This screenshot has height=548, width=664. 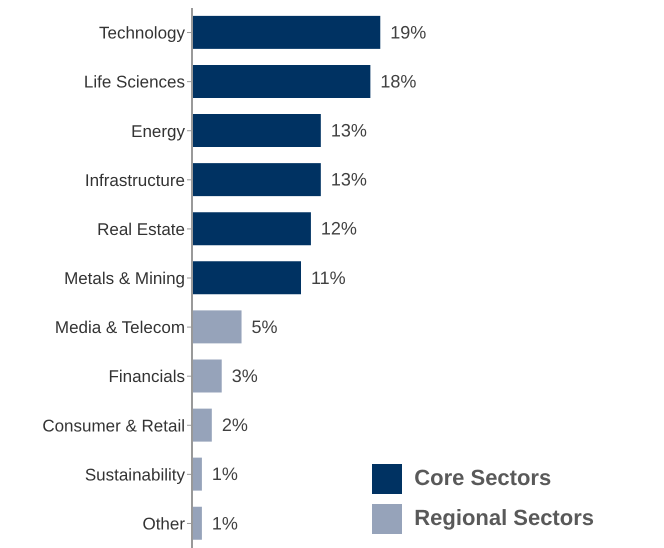 What do you see at coordinates (134, 180) in the screenshot?
I see `y-tick-label: Infrastructure` at bounding box center [134, 180].